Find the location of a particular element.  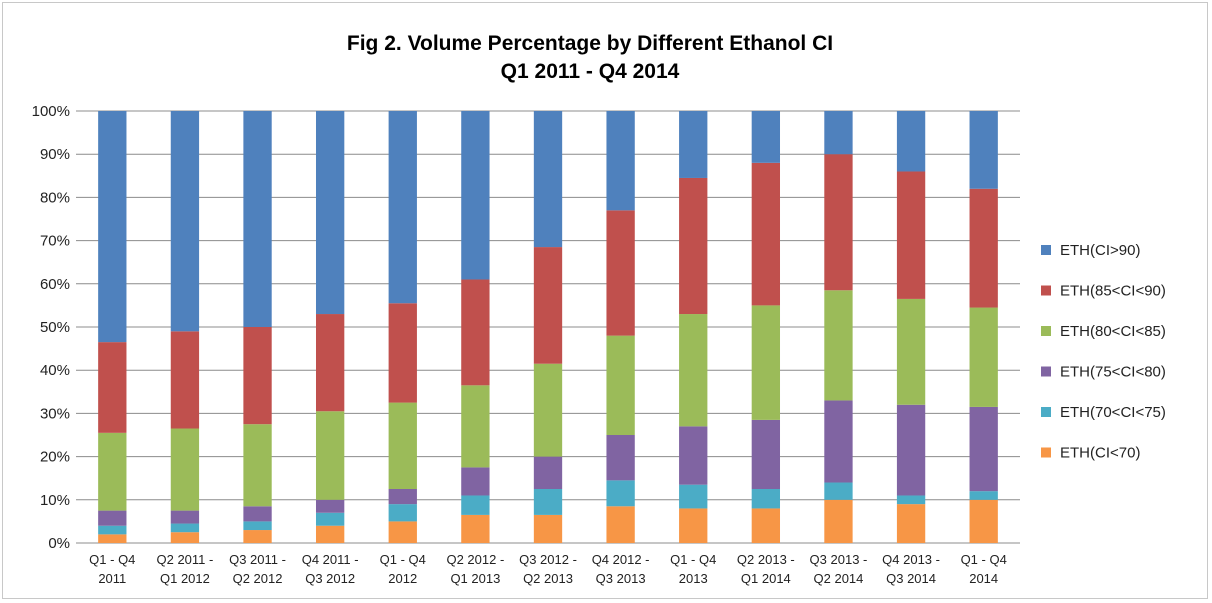

legend-item: ETH(80<CI<85) is located at coordinates (1103, 331).